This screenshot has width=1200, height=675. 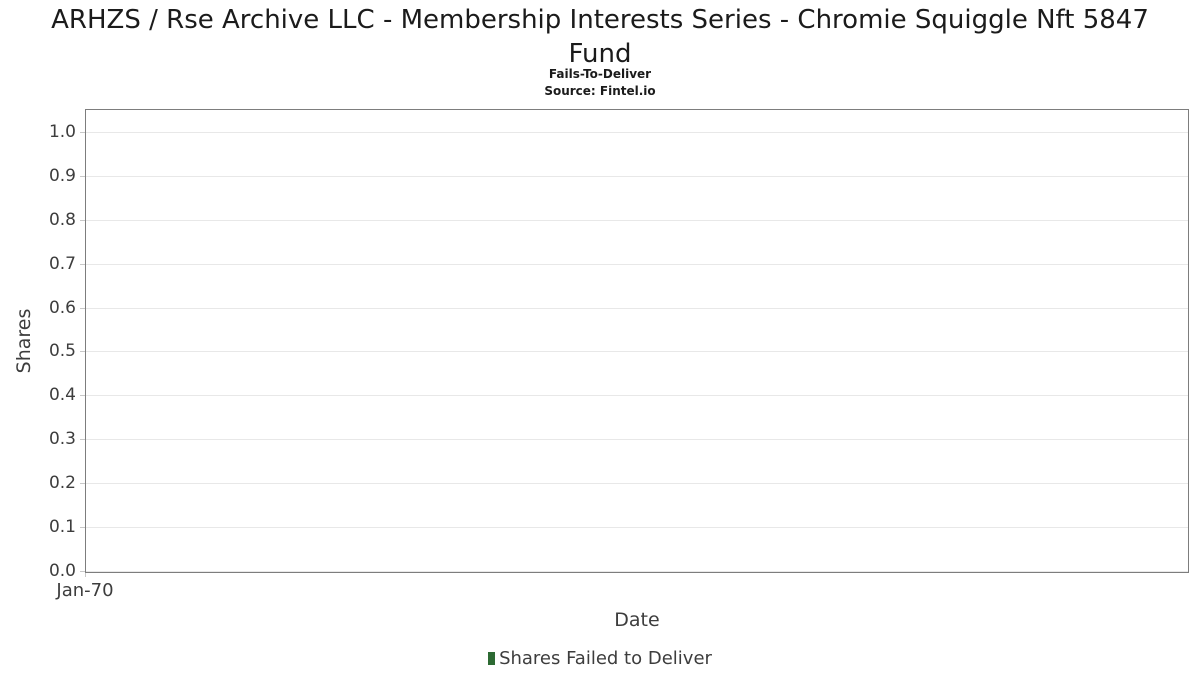 I want to click on chart-subtitle: Fails-To-Deliver, so click(x=600, y=74).